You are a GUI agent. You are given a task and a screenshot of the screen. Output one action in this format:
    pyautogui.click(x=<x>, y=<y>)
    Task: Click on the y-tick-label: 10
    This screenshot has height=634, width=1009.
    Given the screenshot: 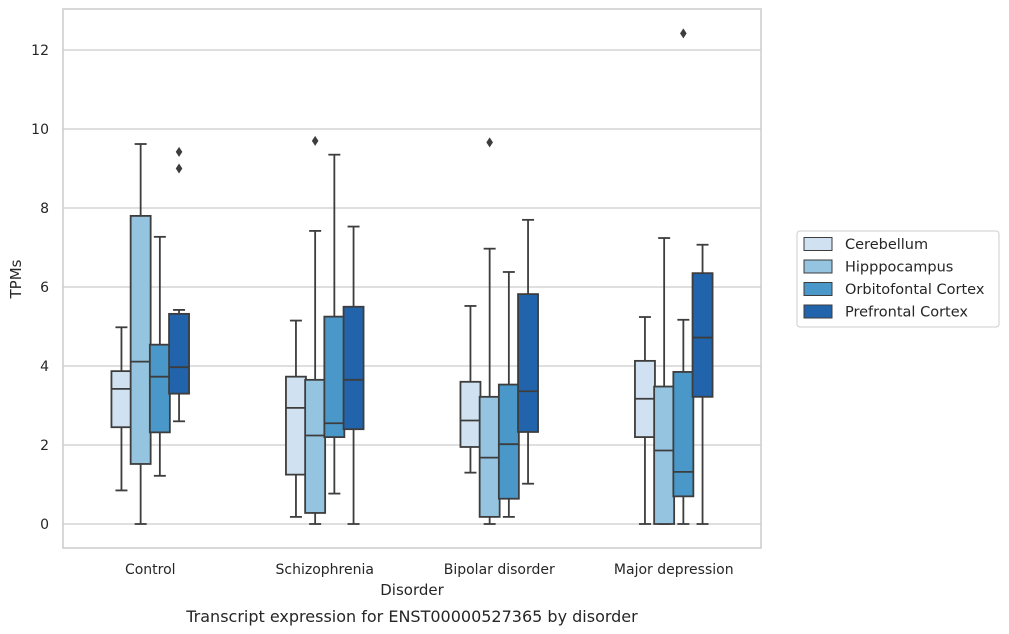 What is the action you would take?
    pyautogui.click(x=40, y=130)
    